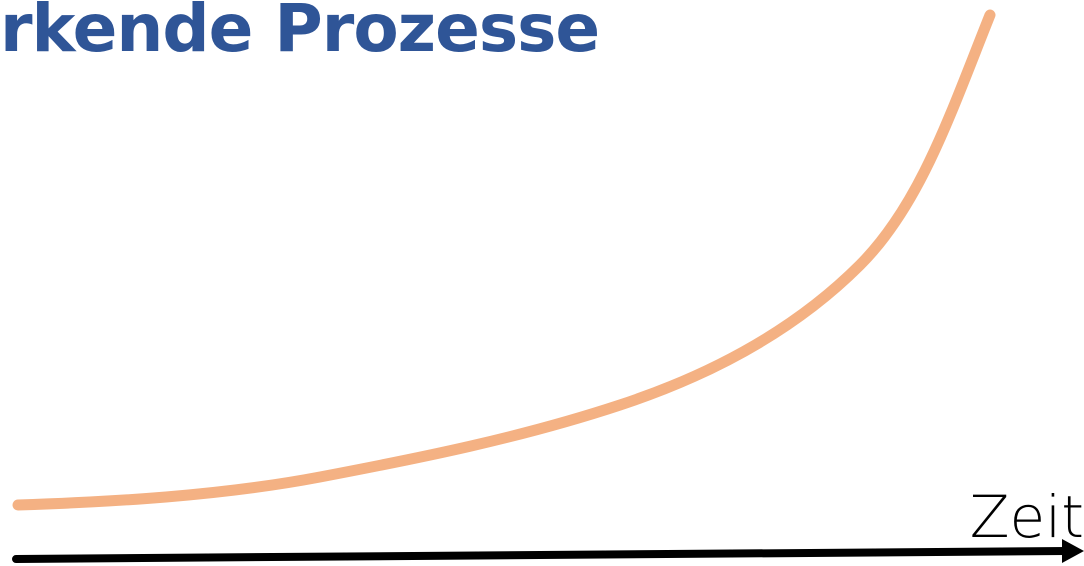 The width and height of the screenshot is (1084, 566). Describe the element at coordinates (1027, 517) in the screenshot. I see `x-axis-label: Zeit` at that location.